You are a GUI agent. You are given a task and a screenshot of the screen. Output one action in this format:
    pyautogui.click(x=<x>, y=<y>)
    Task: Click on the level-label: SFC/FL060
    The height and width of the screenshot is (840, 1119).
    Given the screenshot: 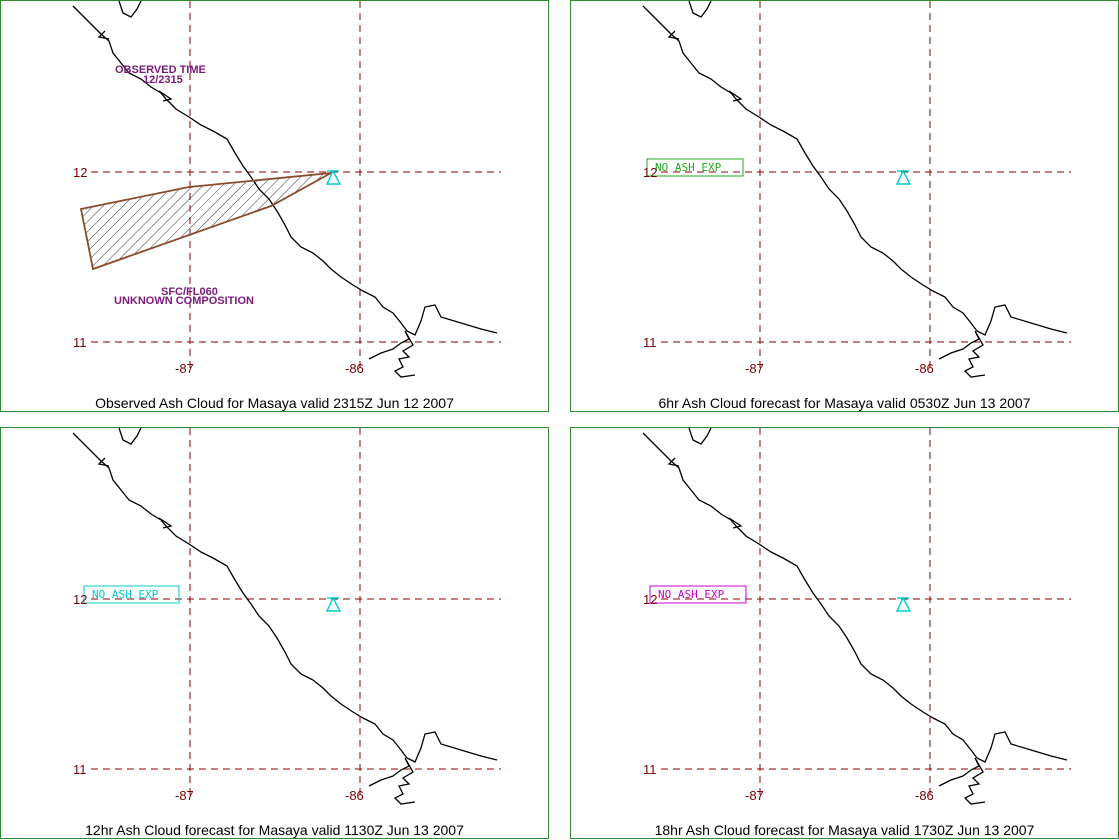 What is the action you would take?
    pyautogui.click(x=189, y=292)
    